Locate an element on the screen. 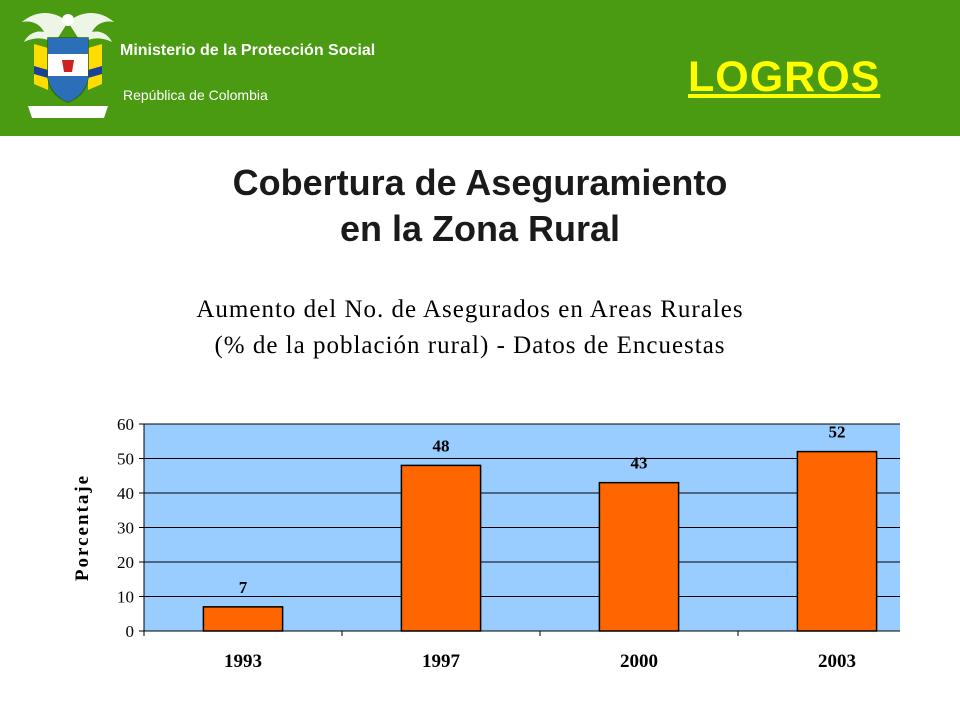 Image resolution: width=960 pixels, height=720 pixels. colombia-coat-of-arms-icon is located at coordinates (68, 68).